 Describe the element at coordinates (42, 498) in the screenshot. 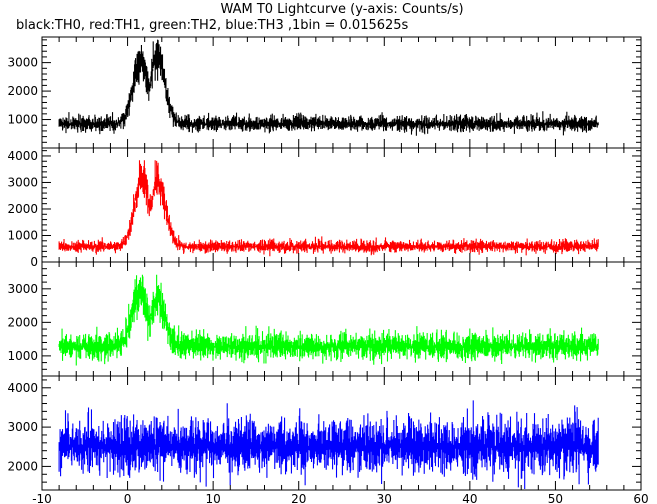

I see `x-tick-label: -10` at that location.